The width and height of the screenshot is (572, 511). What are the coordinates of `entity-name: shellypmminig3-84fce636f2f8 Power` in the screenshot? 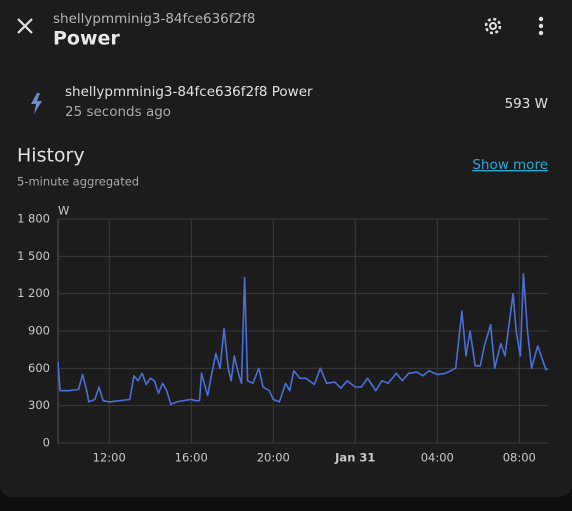 It's located at (189, 92).